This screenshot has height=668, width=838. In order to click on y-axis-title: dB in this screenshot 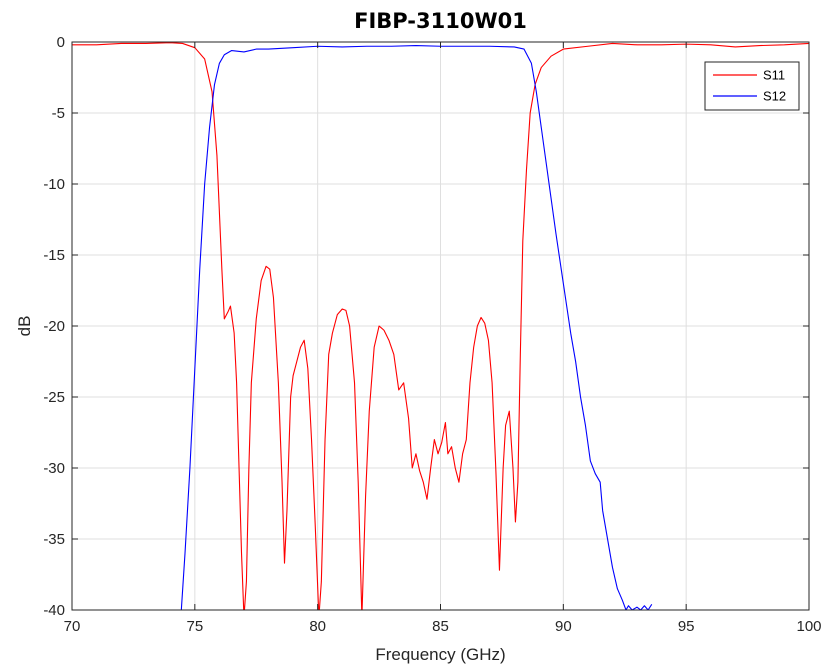, I will do `click(24, 326)`.